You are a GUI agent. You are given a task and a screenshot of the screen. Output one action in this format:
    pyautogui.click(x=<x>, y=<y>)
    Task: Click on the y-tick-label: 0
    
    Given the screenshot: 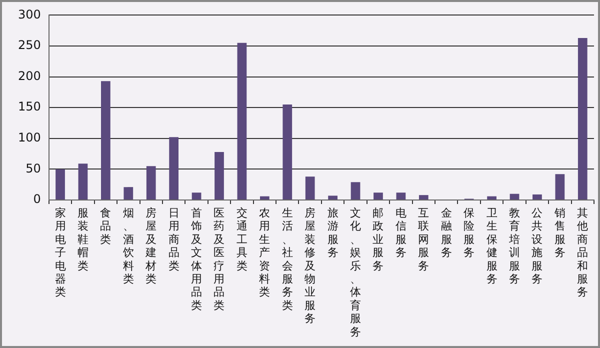 What is the action you would take?
    pyautogui.click(x=37, y=199)
    